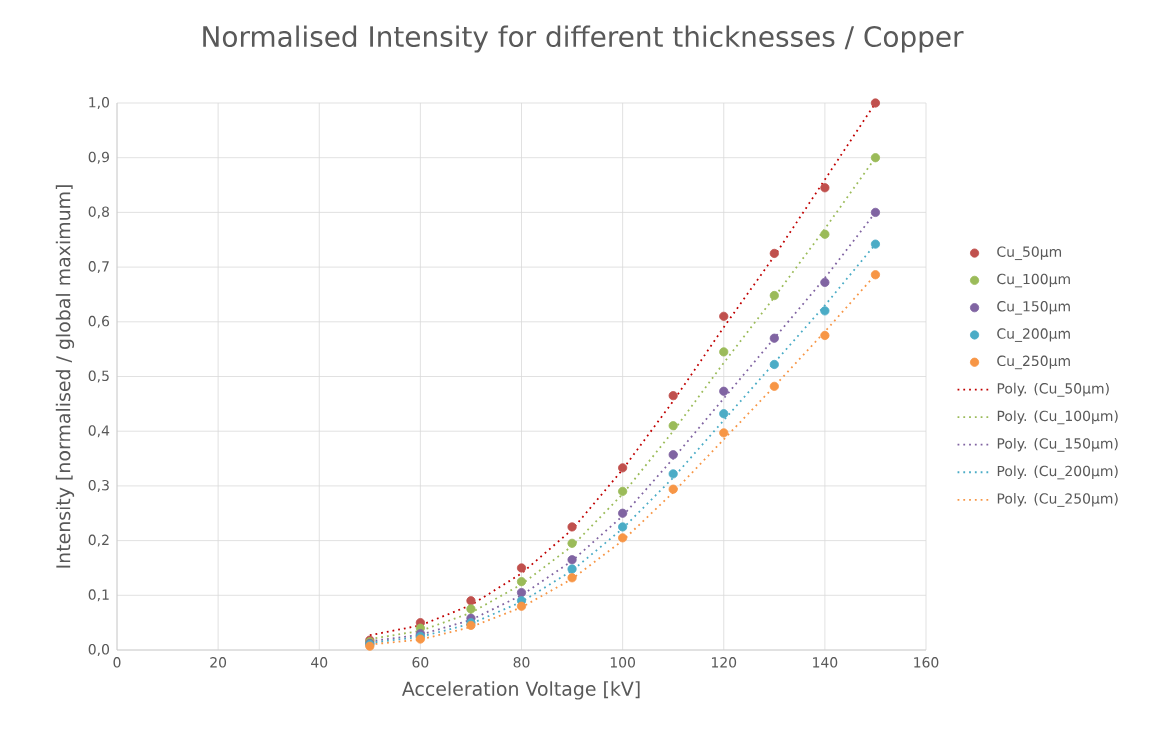  I want to click on legend-label: Poly. (Cu_100µm), so click(1057, 417).